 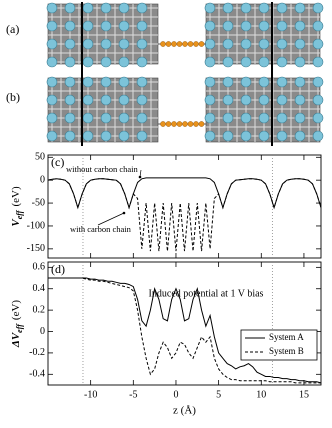 I want to click on y-tick-label: -100, so click(x=36, y=225).